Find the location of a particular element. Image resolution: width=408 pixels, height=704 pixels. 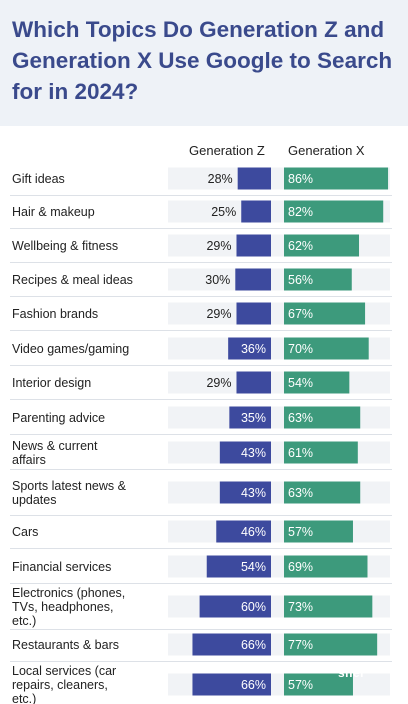

chart-row: Fashion brands 29% 67% is located at coordinates (201, 316).